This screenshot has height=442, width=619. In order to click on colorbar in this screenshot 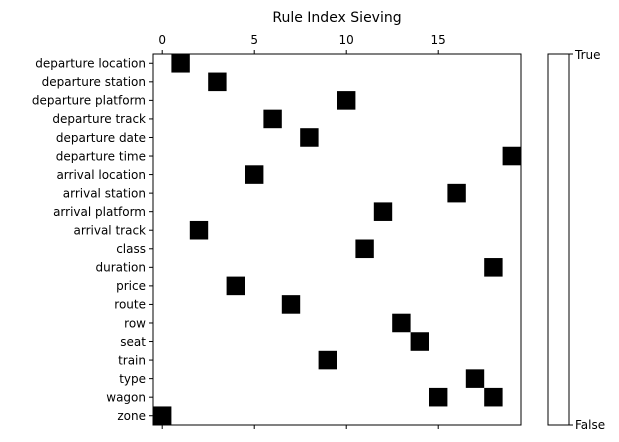, I will do `click(558, 239)`.